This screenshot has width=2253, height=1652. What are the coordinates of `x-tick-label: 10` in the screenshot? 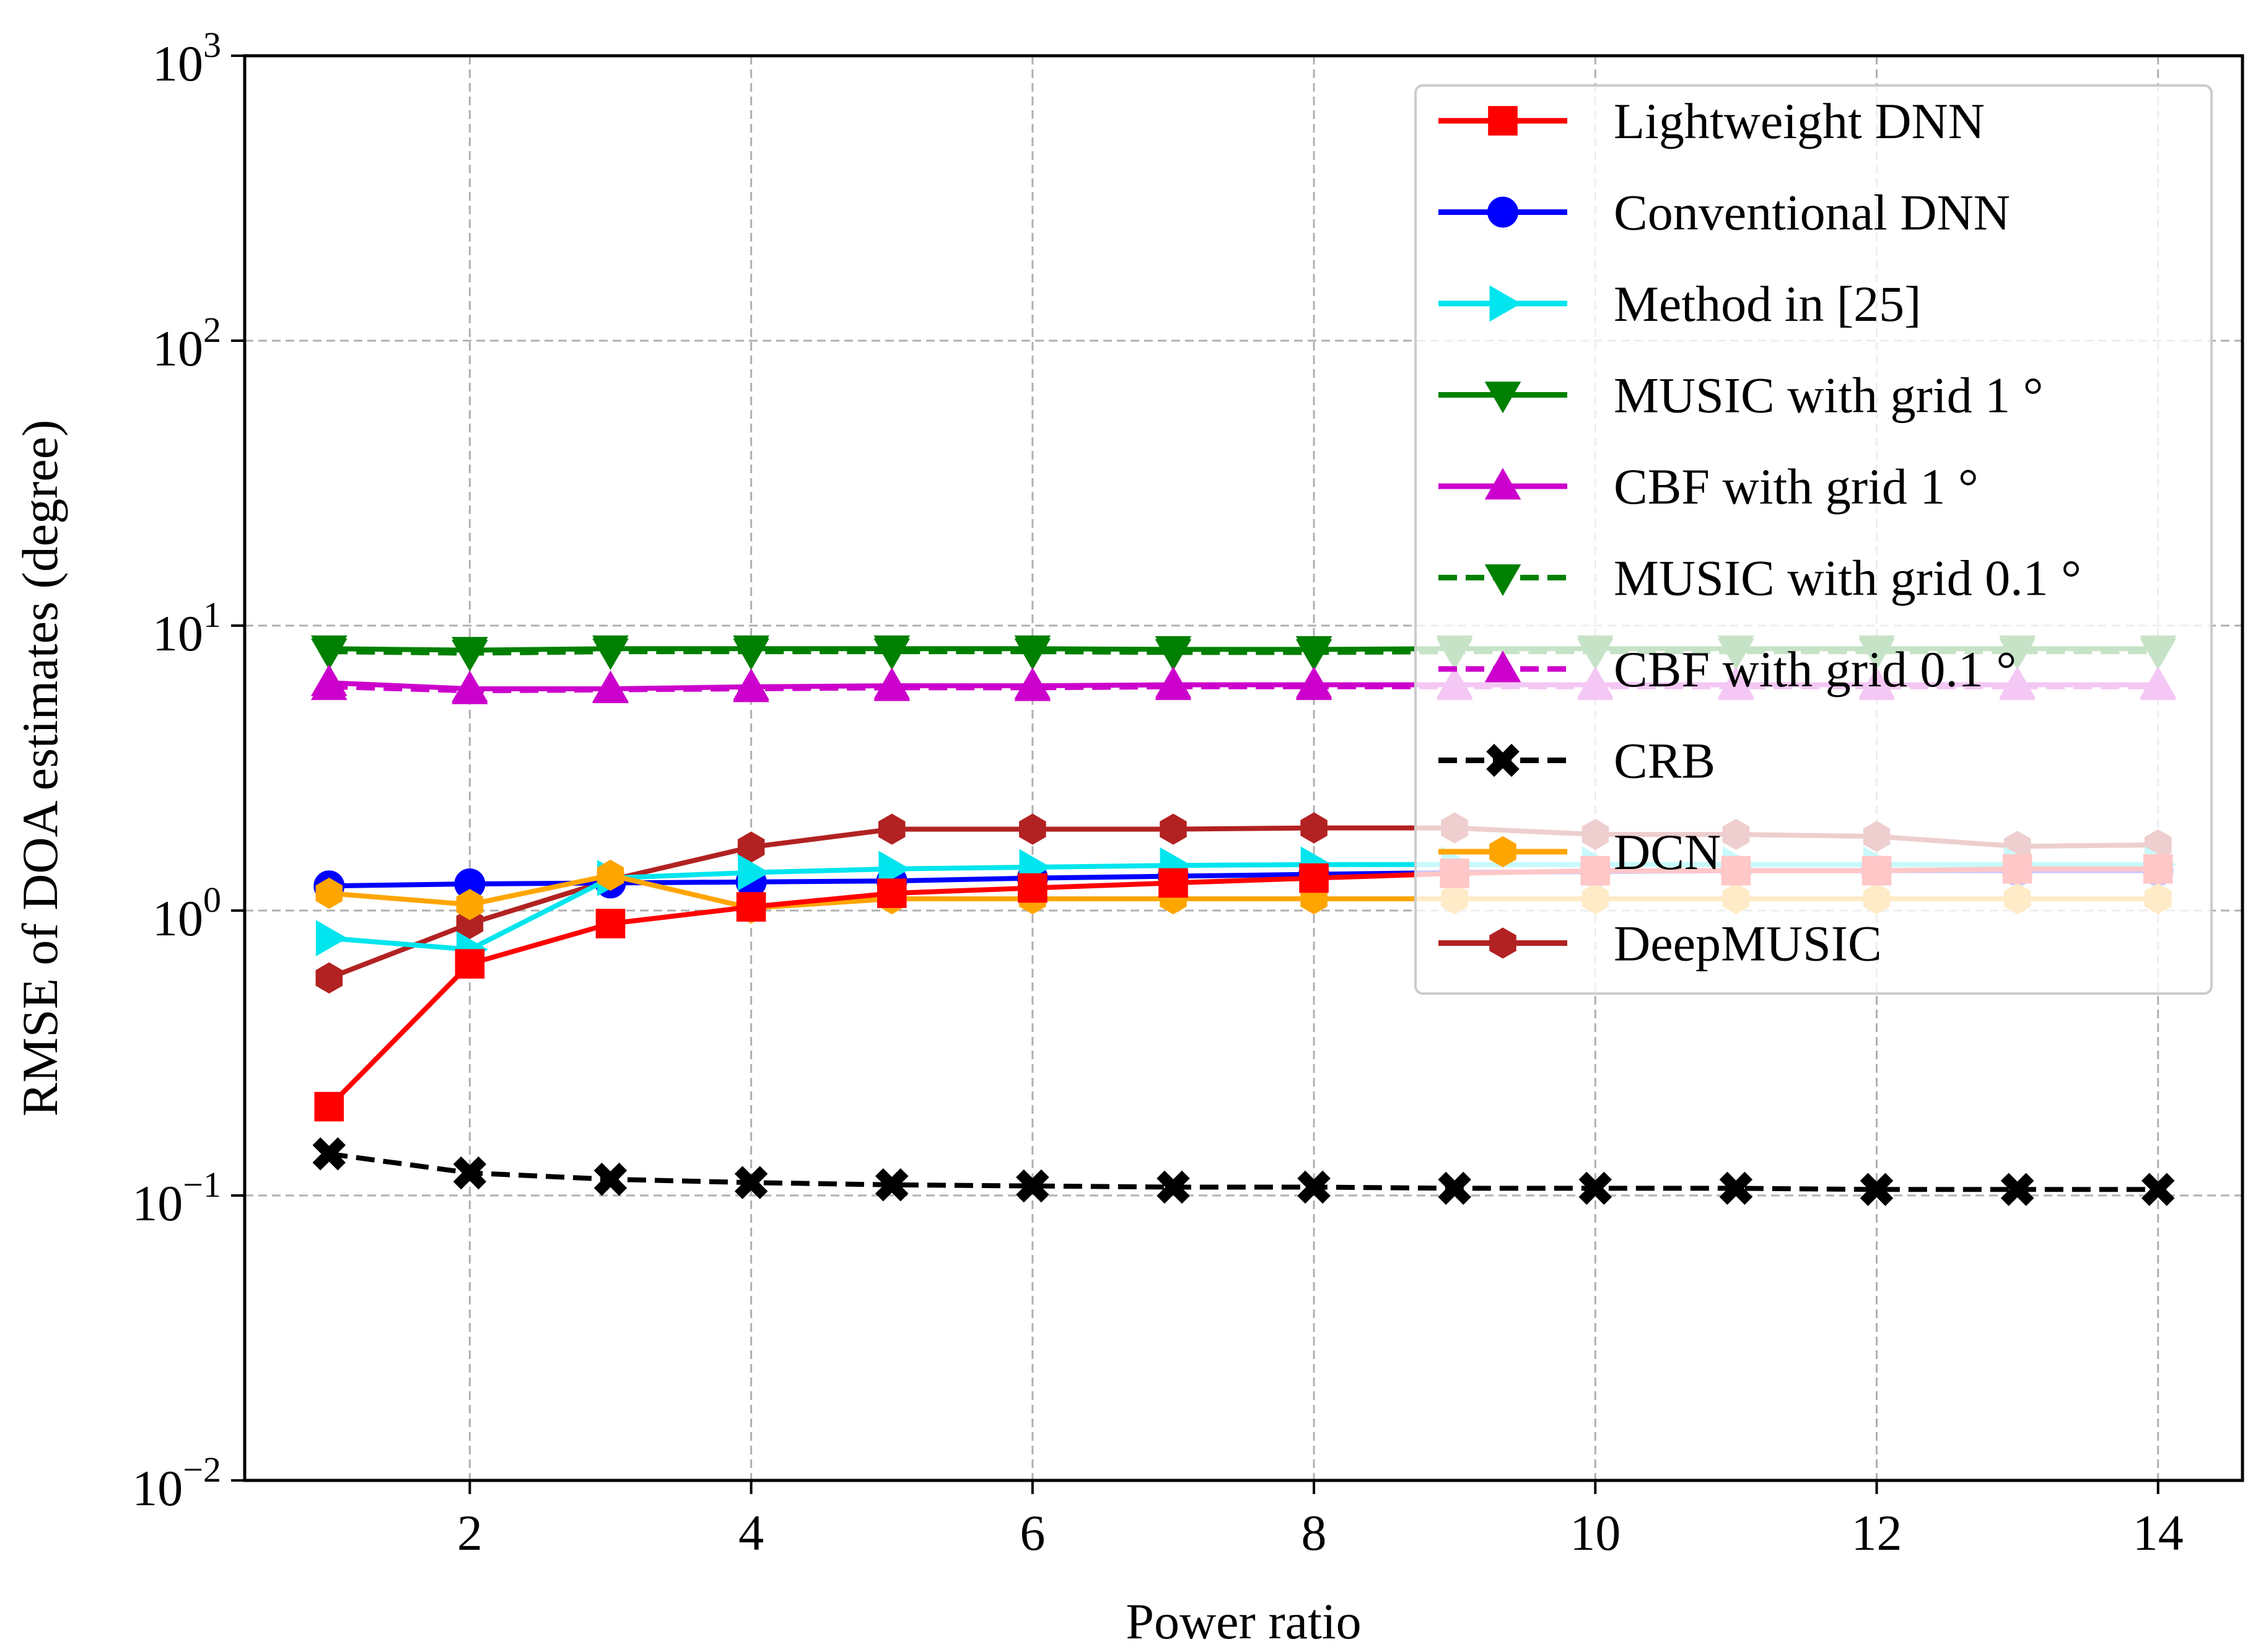 It's located at (1595, 1533).